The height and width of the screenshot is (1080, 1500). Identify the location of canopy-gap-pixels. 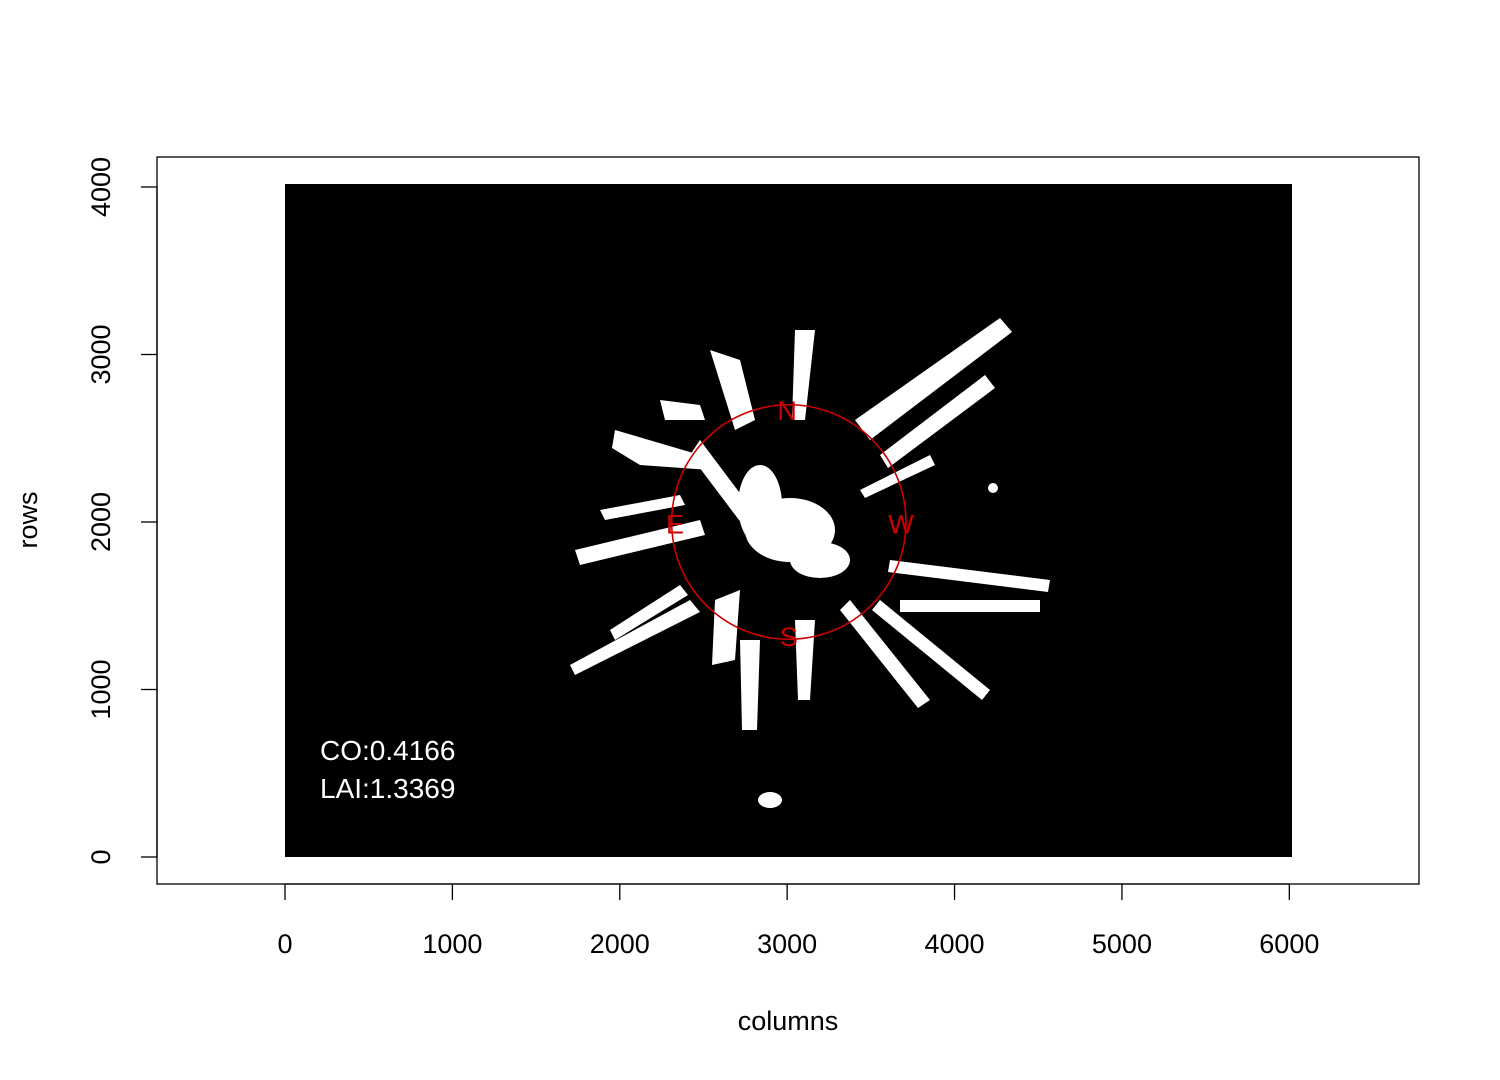
(810, 563).